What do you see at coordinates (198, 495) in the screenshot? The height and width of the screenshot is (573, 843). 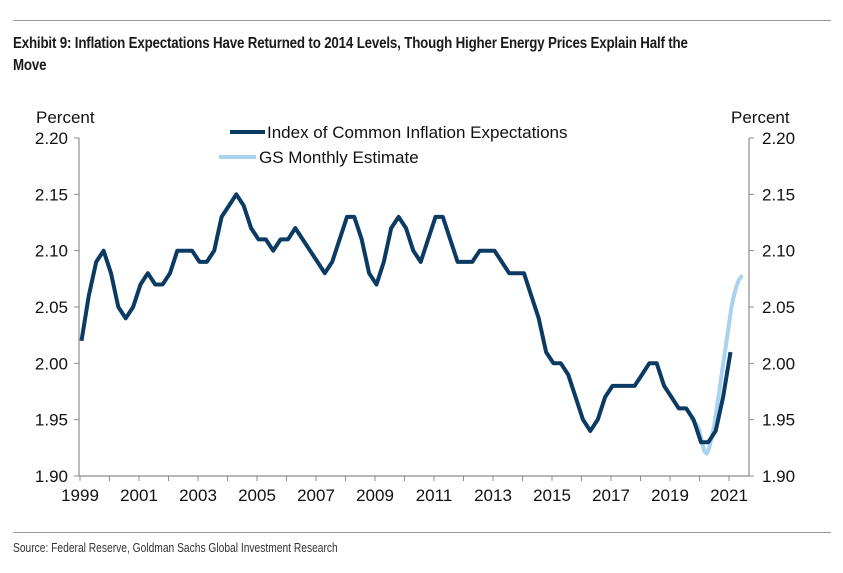 I see `x-tick-label: 2003` at bounding box center [198, 495].